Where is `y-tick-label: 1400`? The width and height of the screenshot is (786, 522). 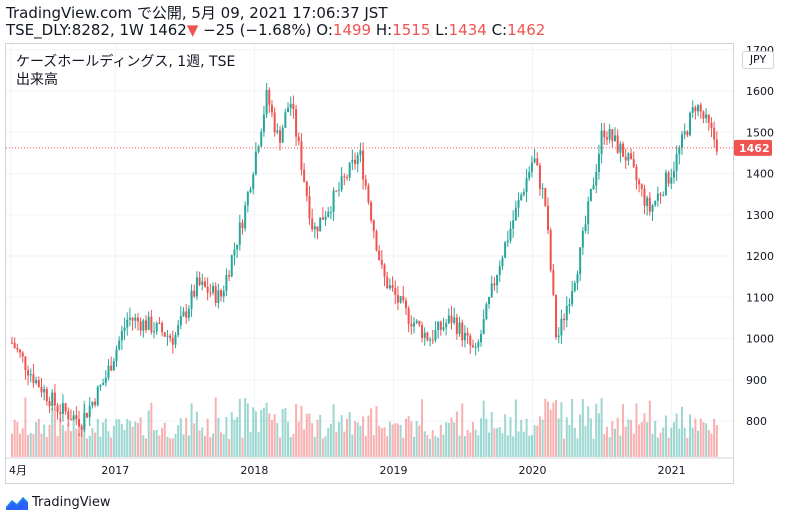 y-tick-label: 1400 is located at coordinates (760, 174).